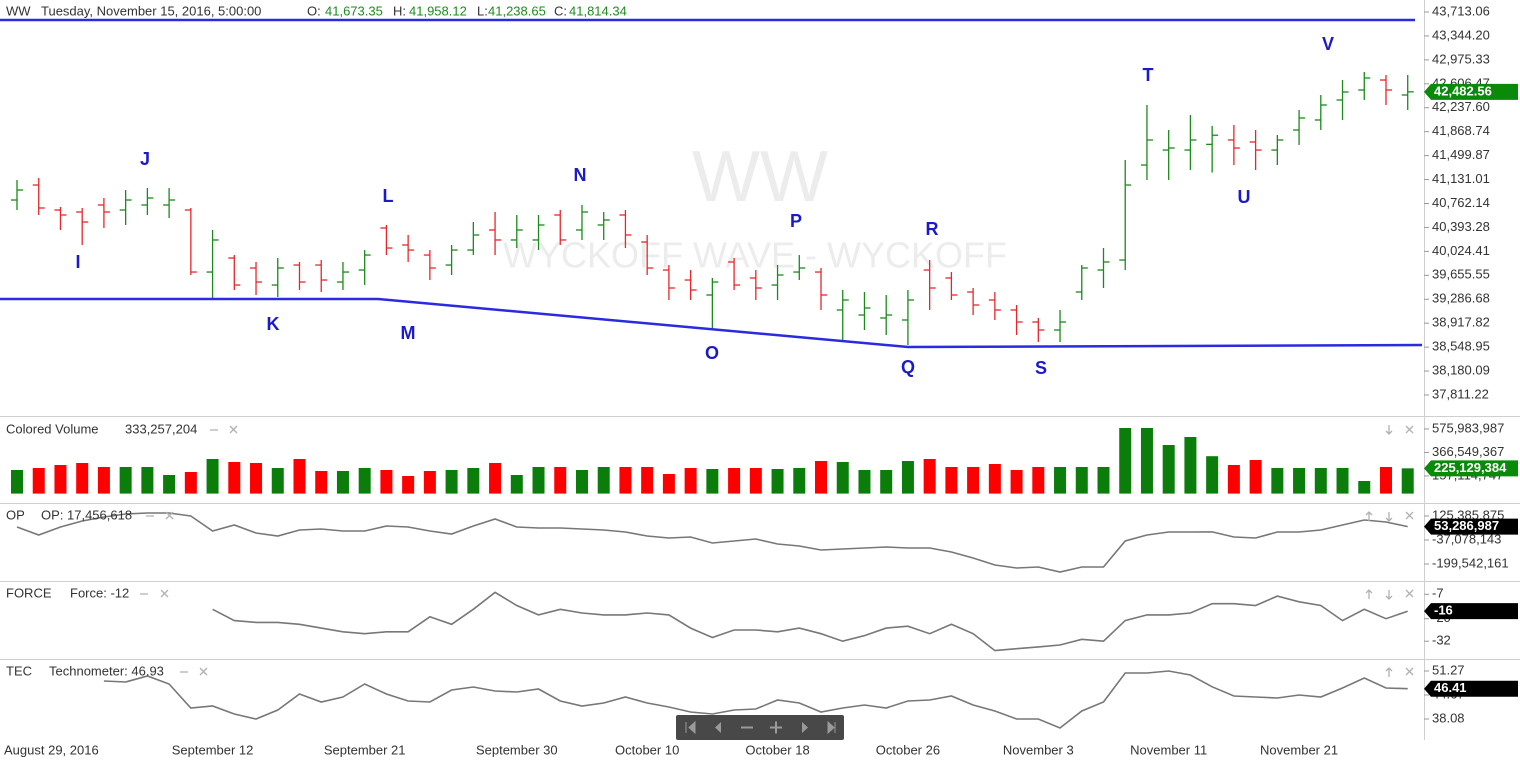 The height and width of the screenshot is (762, 1520). I want to click on header-field-label: L:, so click(482, 10).